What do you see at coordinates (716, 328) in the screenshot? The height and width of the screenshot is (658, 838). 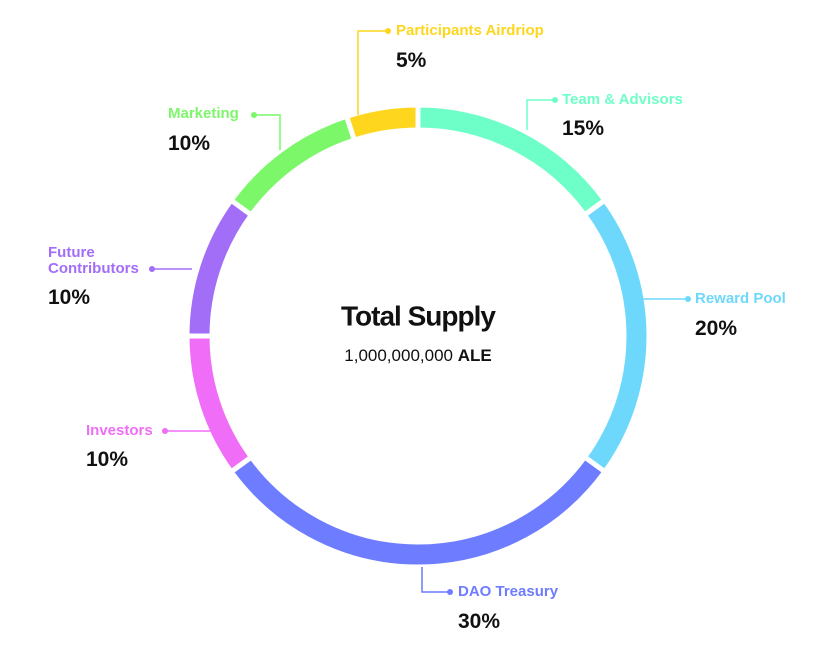 I see `segment-value: 20%` at bounding box center [716, 328].